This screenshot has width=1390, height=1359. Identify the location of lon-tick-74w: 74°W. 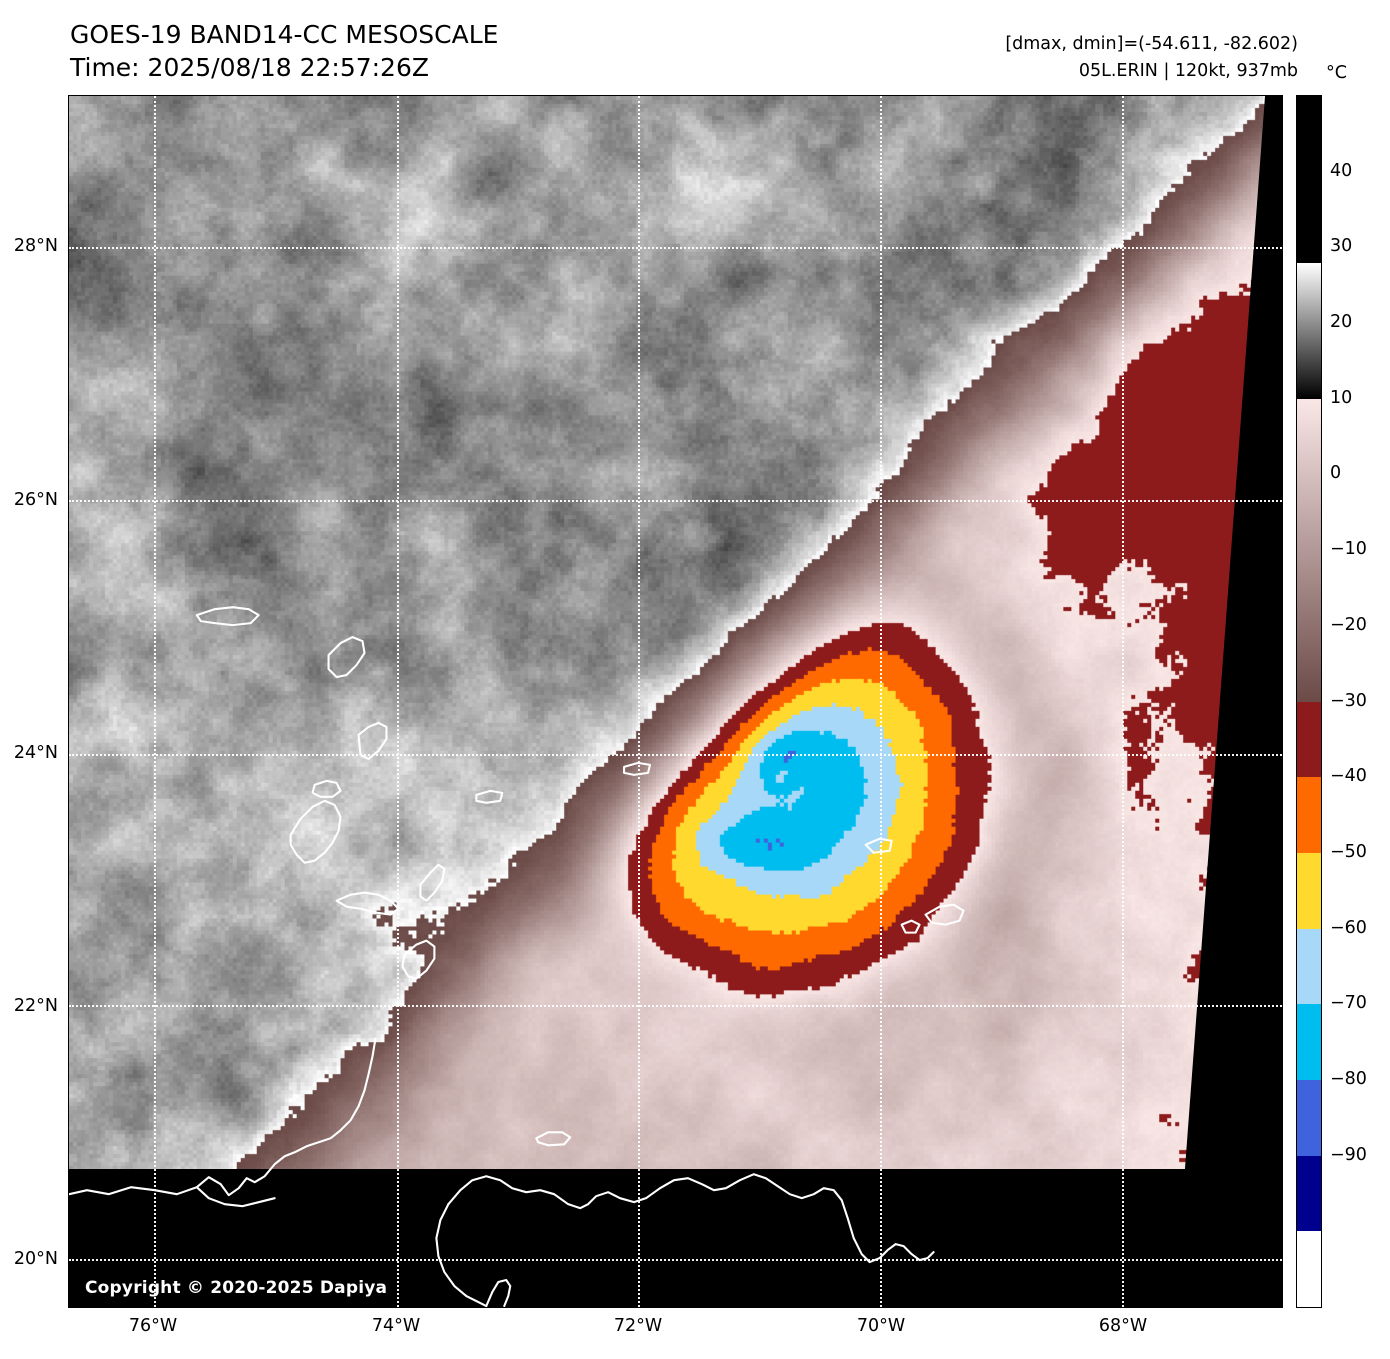
(396, 1326).